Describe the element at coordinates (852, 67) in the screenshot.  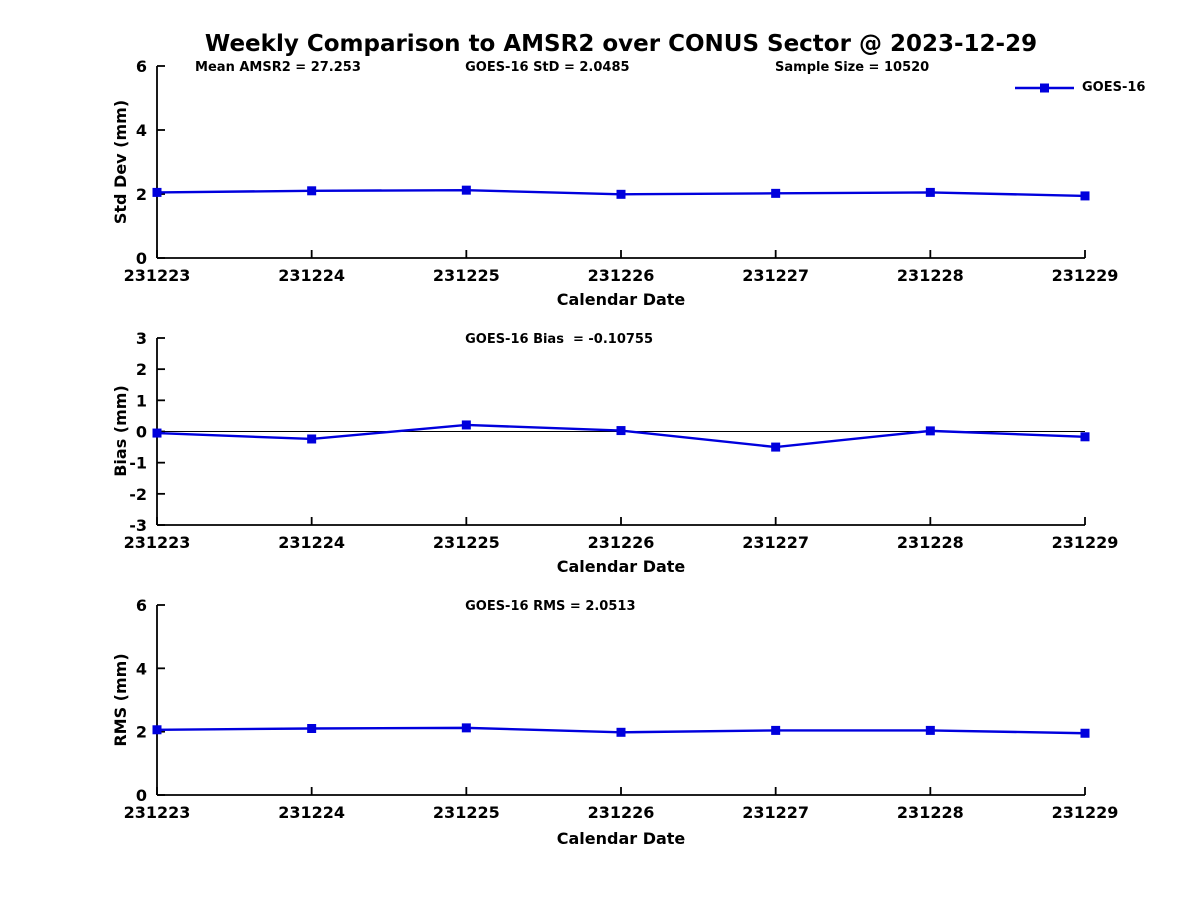
I see `annotation-sample-size: Sample Size = 10520` at that location.